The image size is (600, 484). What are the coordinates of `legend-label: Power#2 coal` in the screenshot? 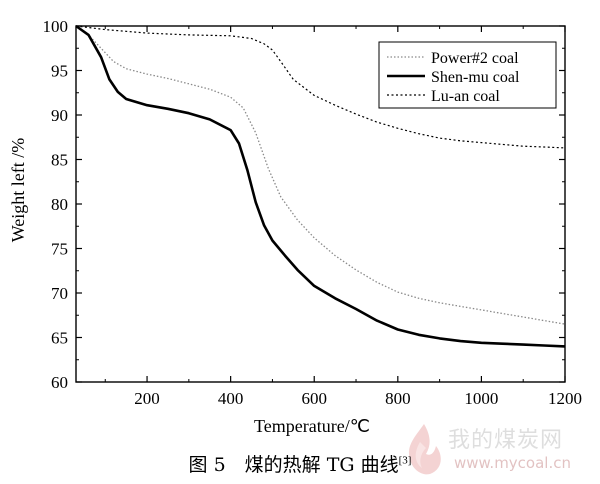 It's located at (475, 58).